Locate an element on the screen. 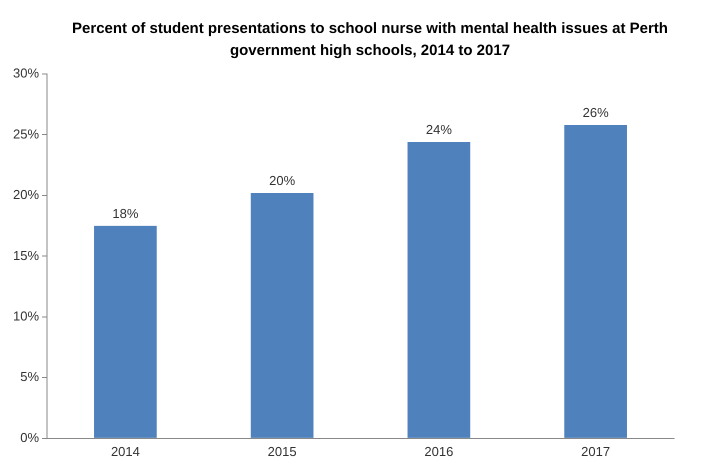 The image size is (714, 470). x-tick-label: 2014 is located at coordinates (125, 451).